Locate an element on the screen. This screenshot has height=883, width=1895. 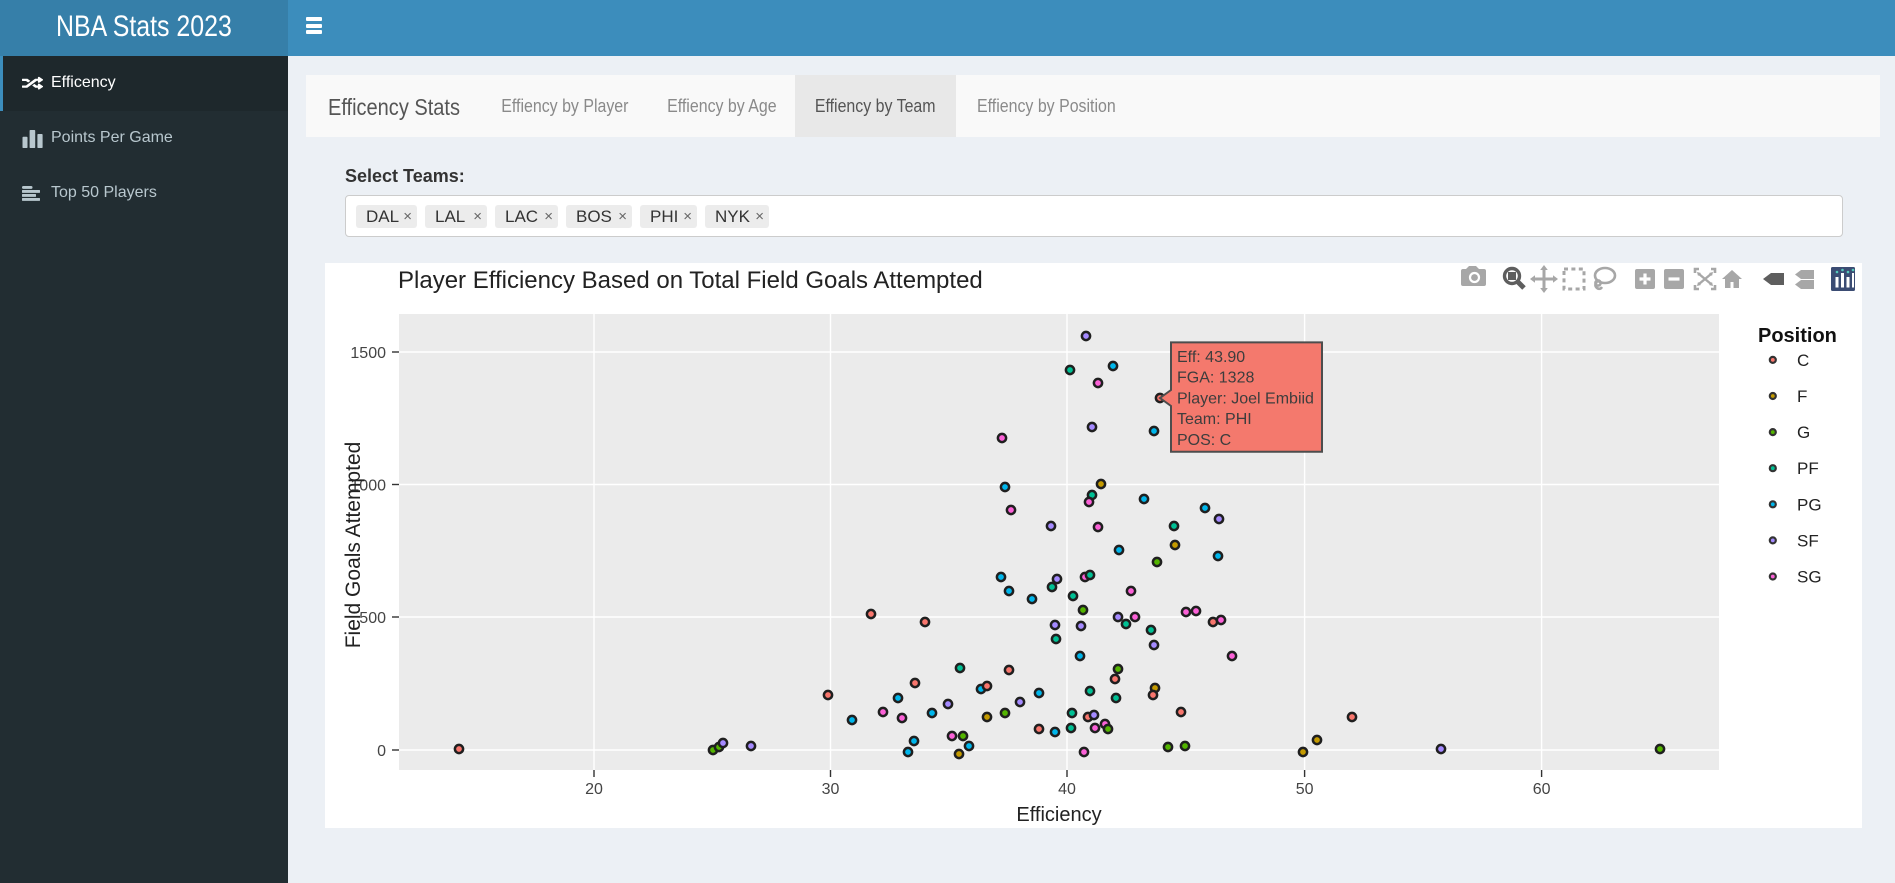
svg-text: Field Goals Attempted is located at coordinates (353, 545).